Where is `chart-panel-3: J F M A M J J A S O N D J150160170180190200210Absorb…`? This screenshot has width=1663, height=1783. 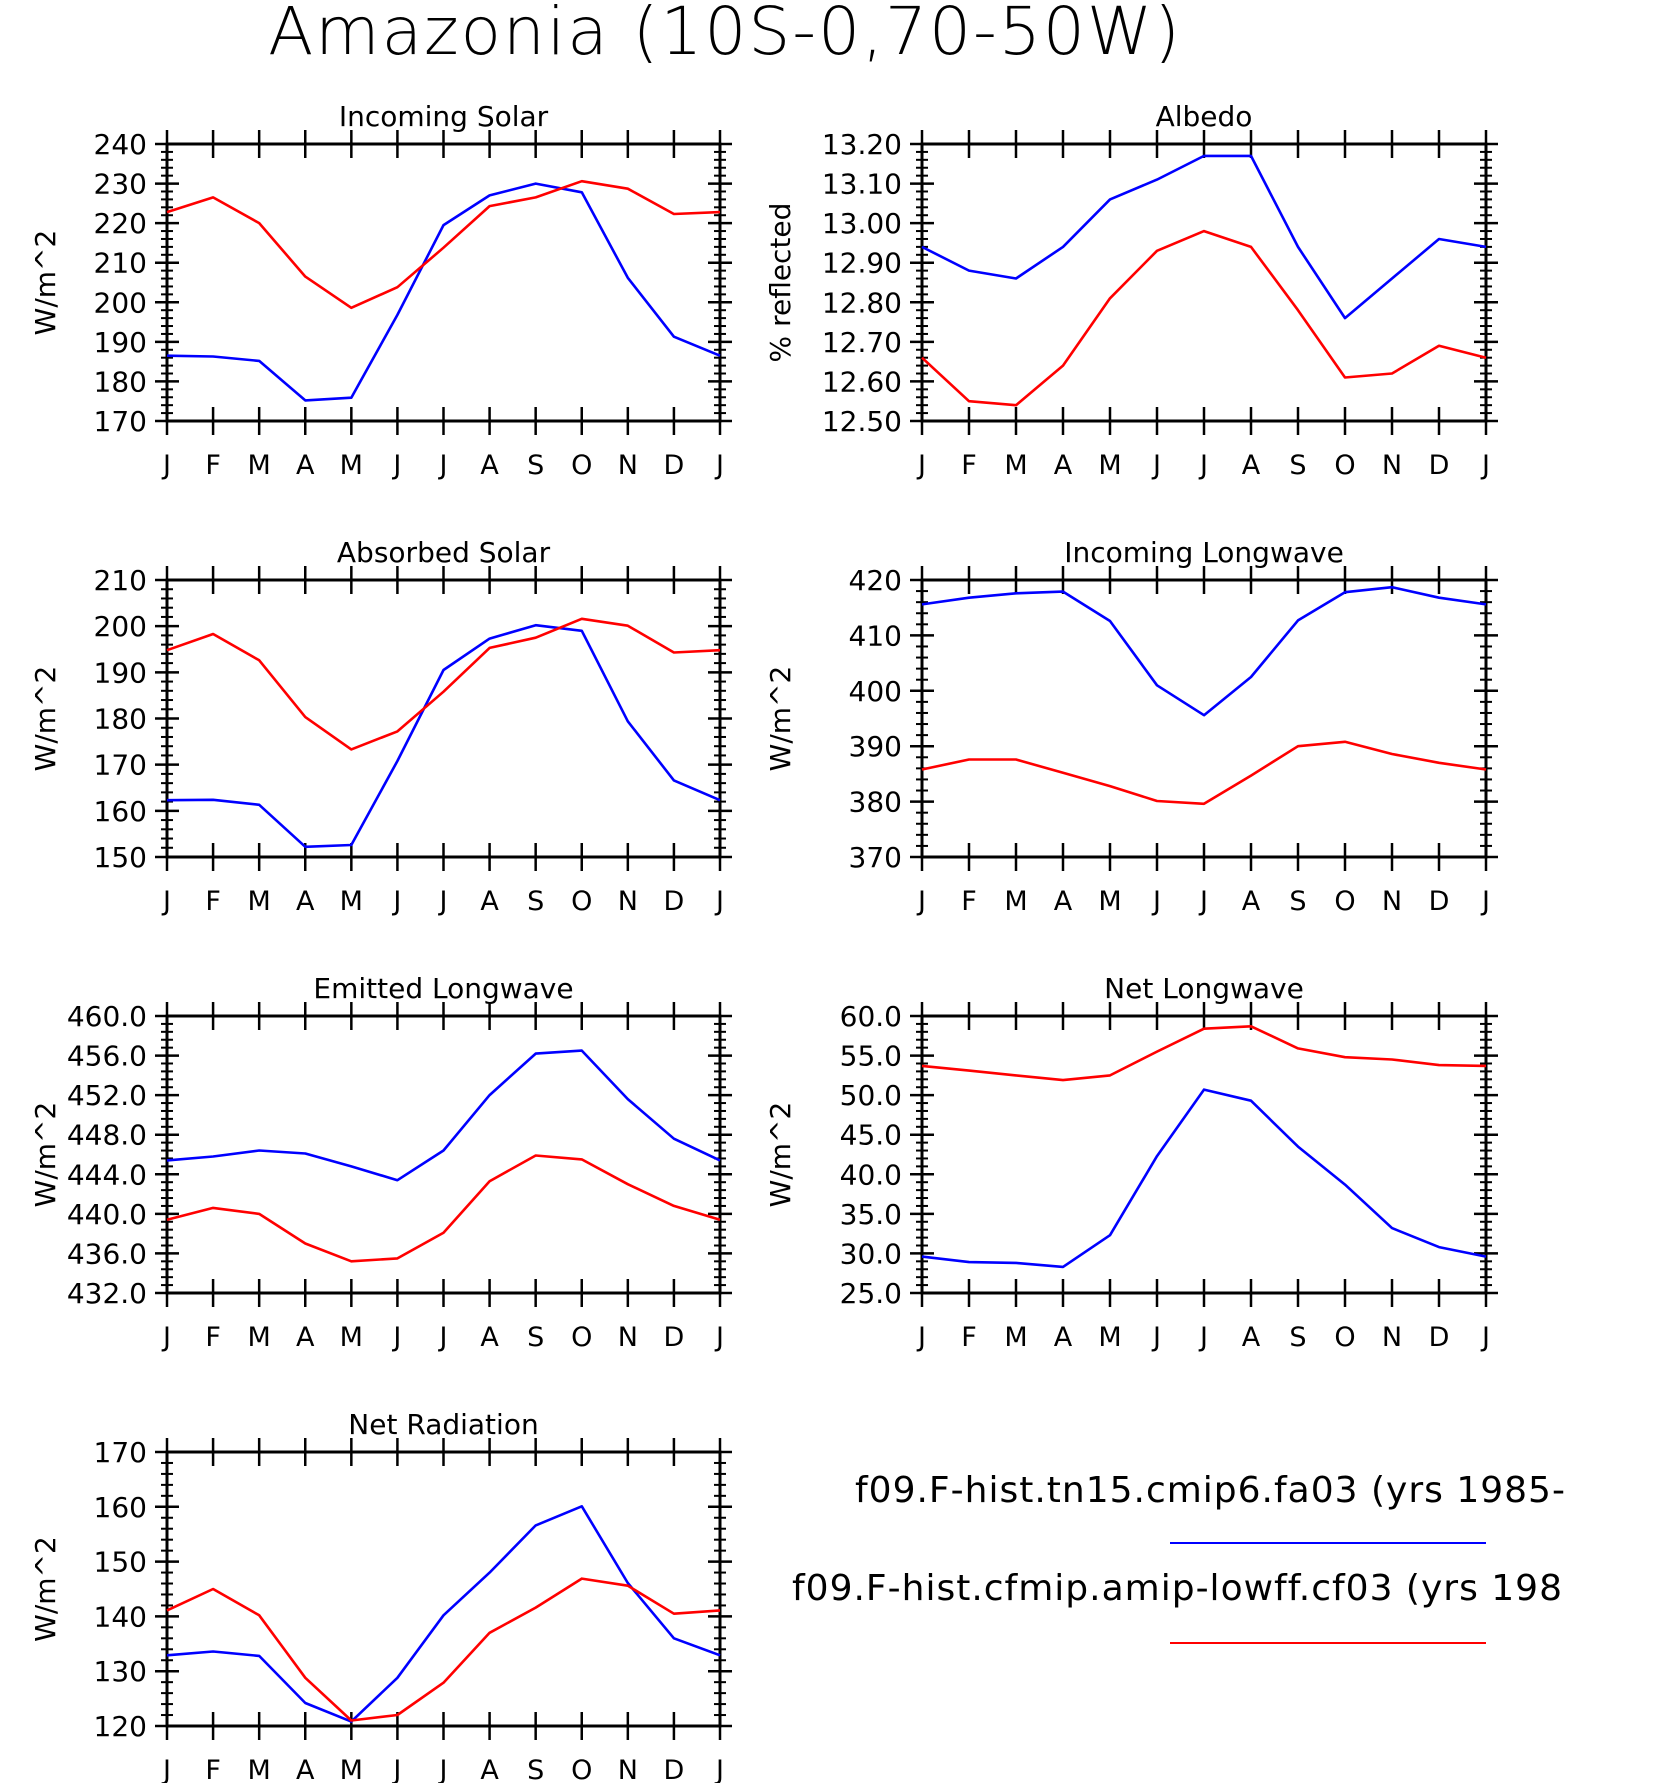 chart-panel-3: J F M A M J J A S O N D J150160170180190200210Absorb… is located at coordinates (380, 726).